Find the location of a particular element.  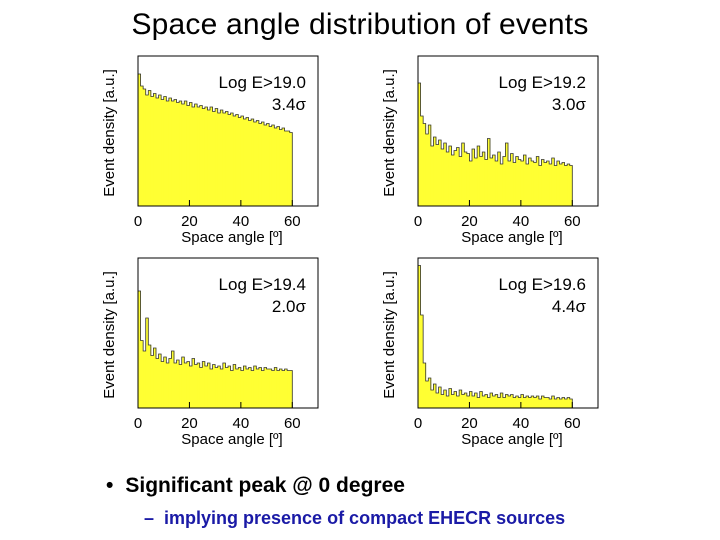

main-bullet-text: Significant peak @ 0 degree is located at coordinates (265, 485).